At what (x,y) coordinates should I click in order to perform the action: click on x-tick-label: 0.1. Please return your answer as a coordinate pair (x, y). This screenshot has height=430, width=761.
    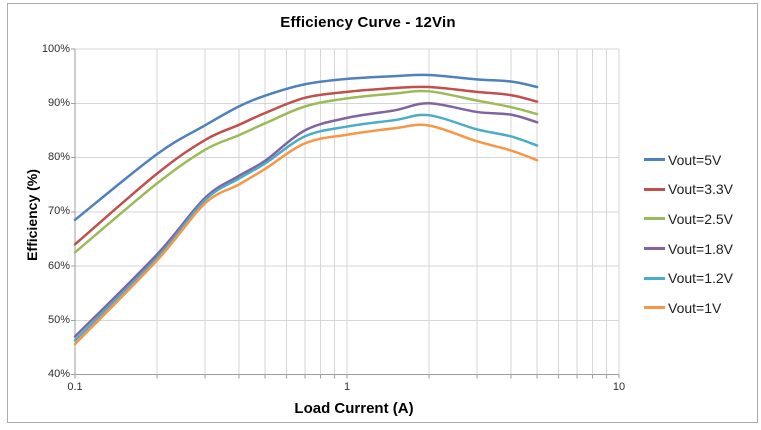
    Looking at the image, I should click on (75, 386).